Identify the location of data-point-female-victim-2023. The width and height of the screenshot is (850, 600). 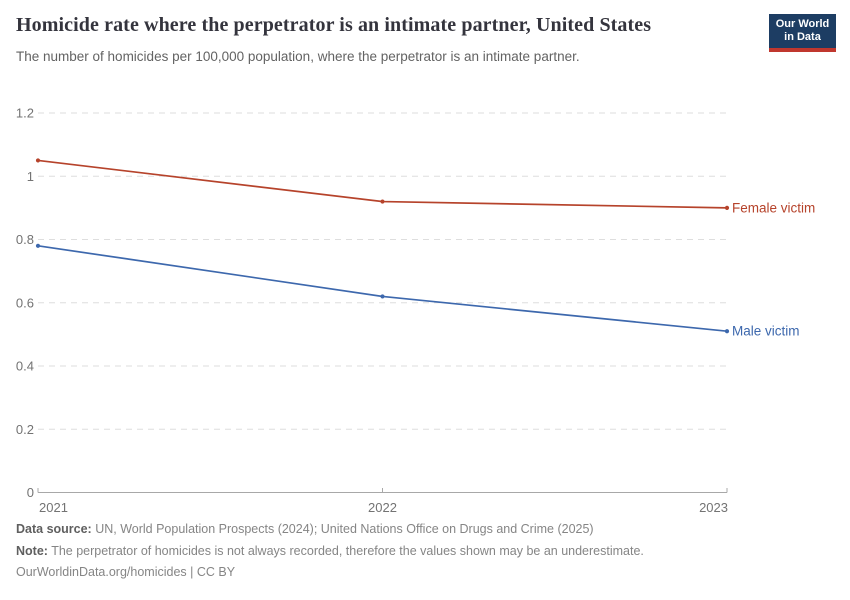
(727, 207).